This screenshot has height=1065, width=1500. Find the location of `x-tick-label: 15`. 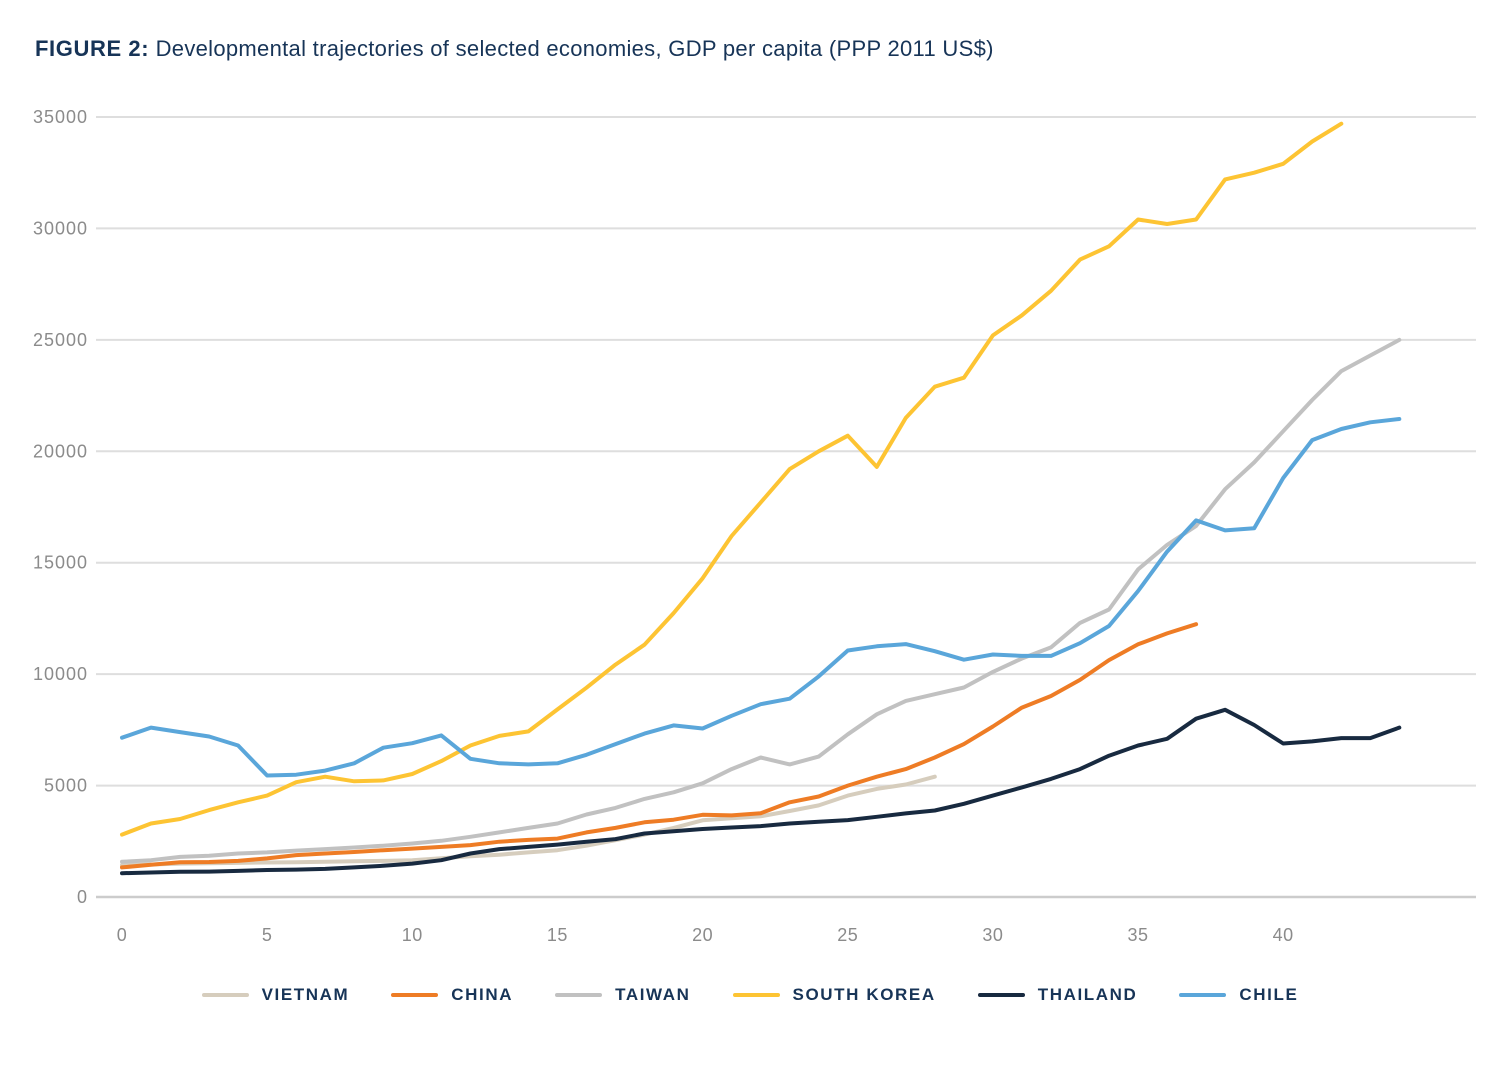

x-tick-label: 15 is located at coordinates (557, 935).